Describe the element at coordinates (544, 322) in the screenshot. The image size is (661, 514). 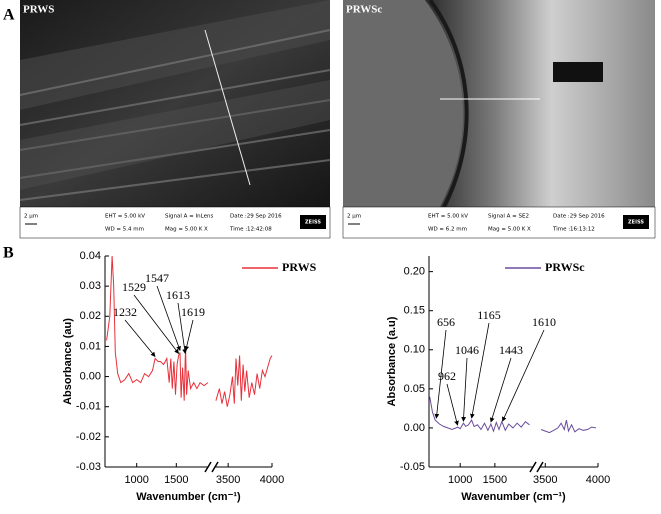
I see `peak-label: 1610` at that location.